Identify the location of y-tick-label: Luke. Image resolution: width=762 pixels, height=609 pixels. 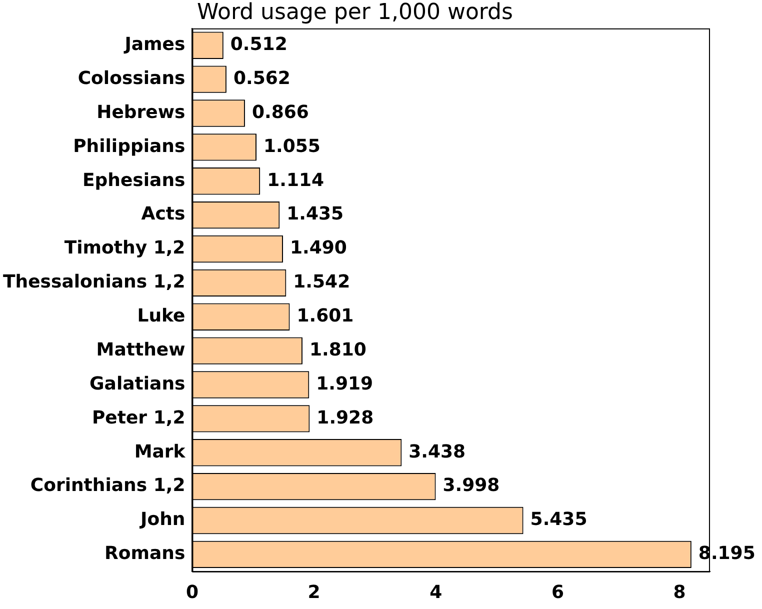
(161, 316).